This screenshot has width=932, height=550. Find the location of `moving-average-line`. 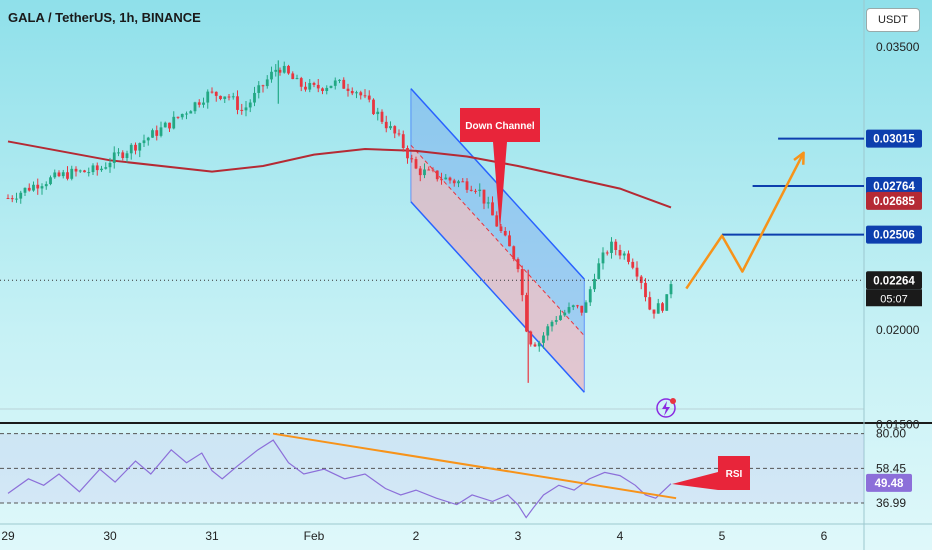

moving-average-line is located at coordinates (339, 174).